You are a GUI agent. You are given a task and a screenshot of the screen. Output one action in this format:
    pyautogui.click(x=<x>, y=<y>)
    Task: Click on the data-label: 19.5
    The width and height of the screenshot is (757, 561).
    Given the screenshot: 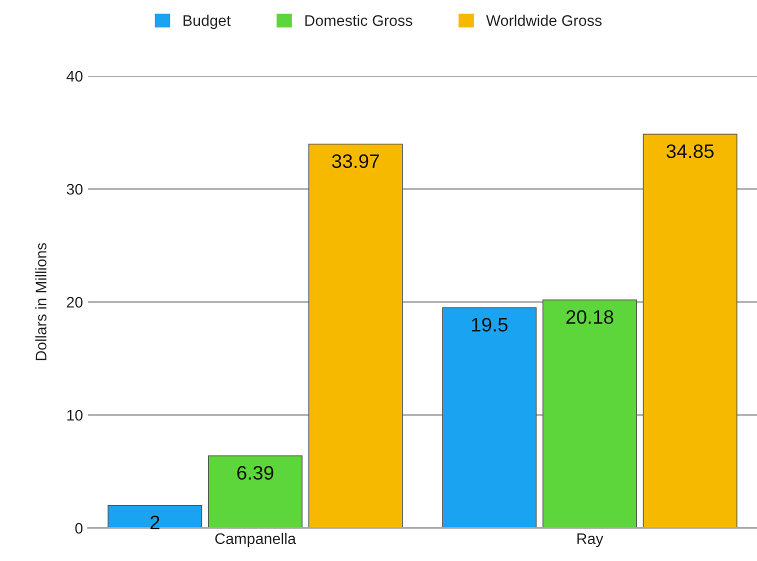 What is the action you would take?
    pyautogui.click(x=490, y=325)
    